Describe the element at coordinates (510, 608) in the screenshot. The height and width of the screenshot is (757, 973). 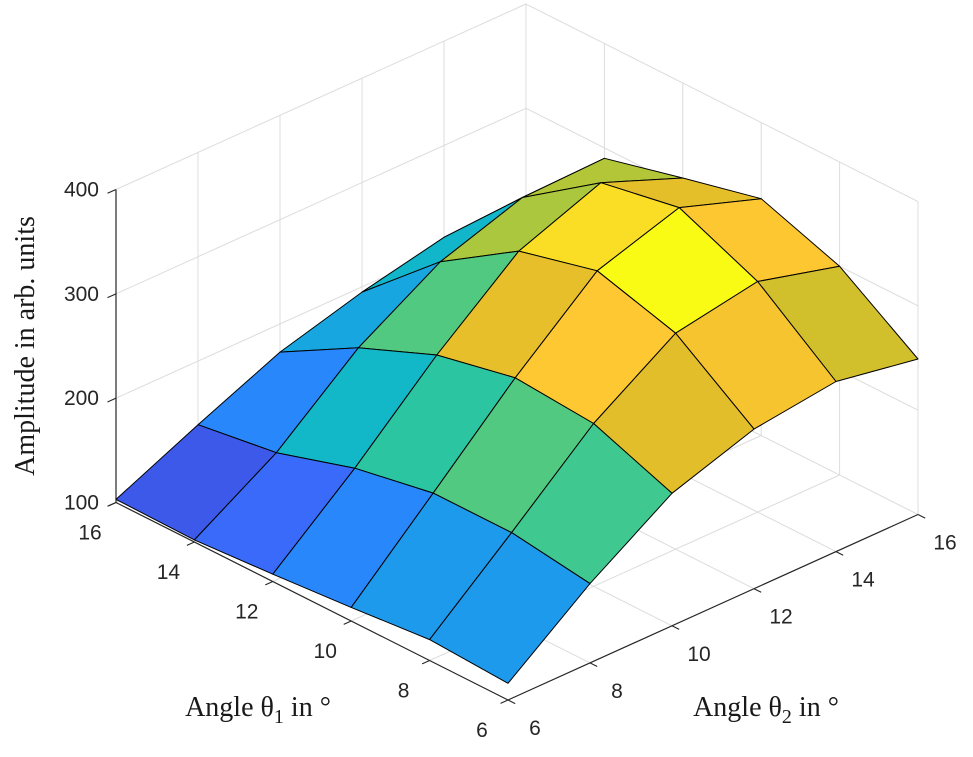
I see `surface-face` at that location.